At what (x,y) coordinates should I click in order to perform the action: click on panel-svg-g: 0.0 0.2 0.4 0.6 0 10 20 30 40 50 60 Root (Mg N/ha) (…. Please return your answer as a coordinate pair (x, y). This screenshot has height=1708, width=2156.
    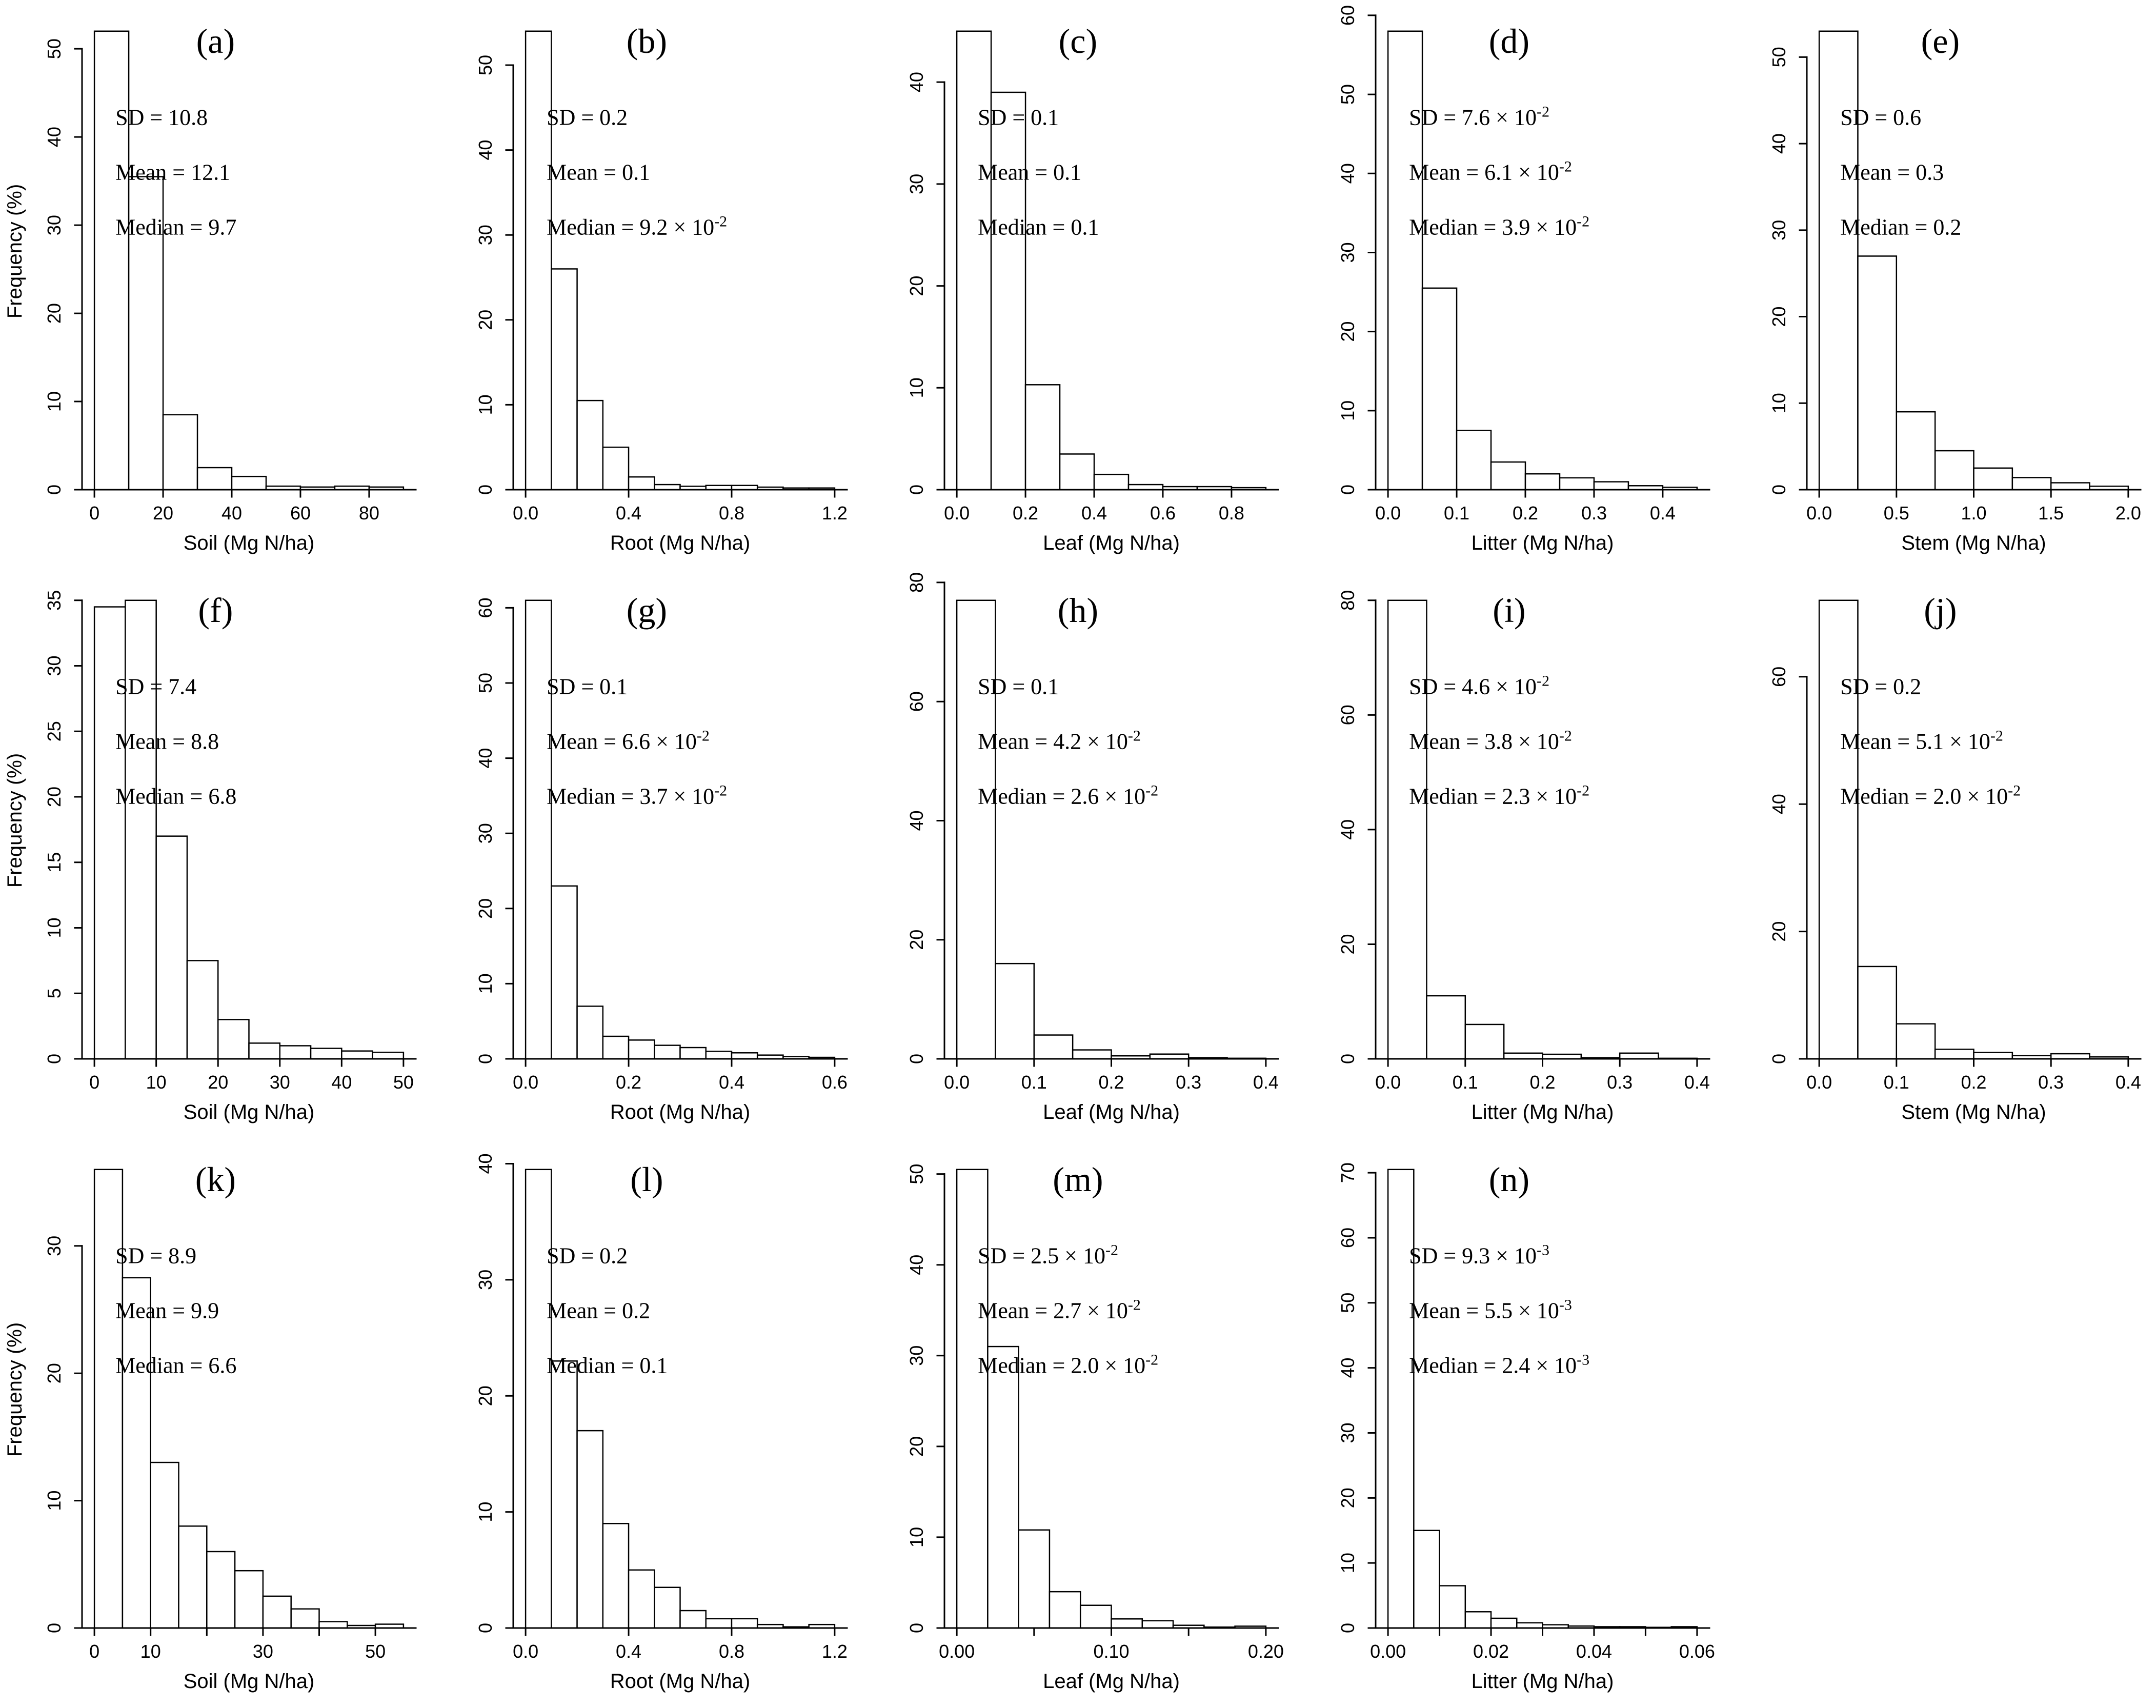
    Looking at the image, I should click on (661, 857).